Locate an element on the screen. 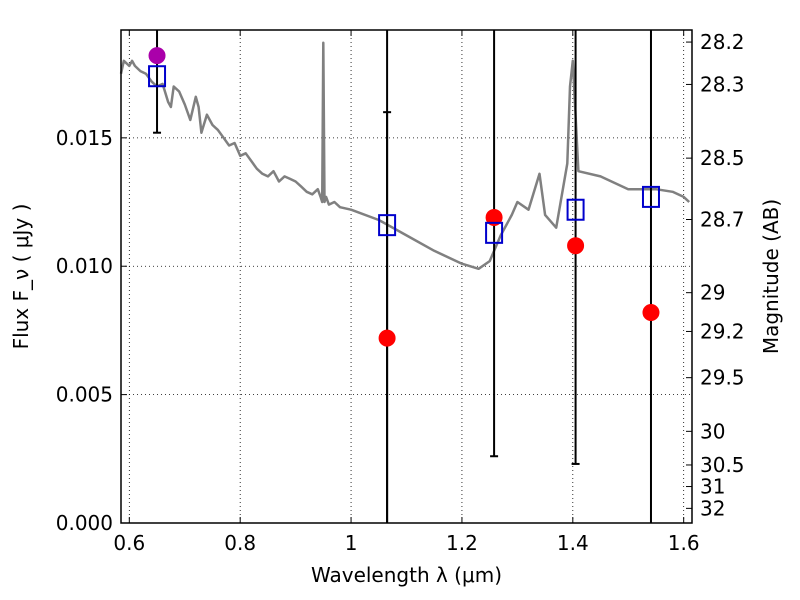 The image size is (800, 600). highlight-point is located at coordinates (157, 56).